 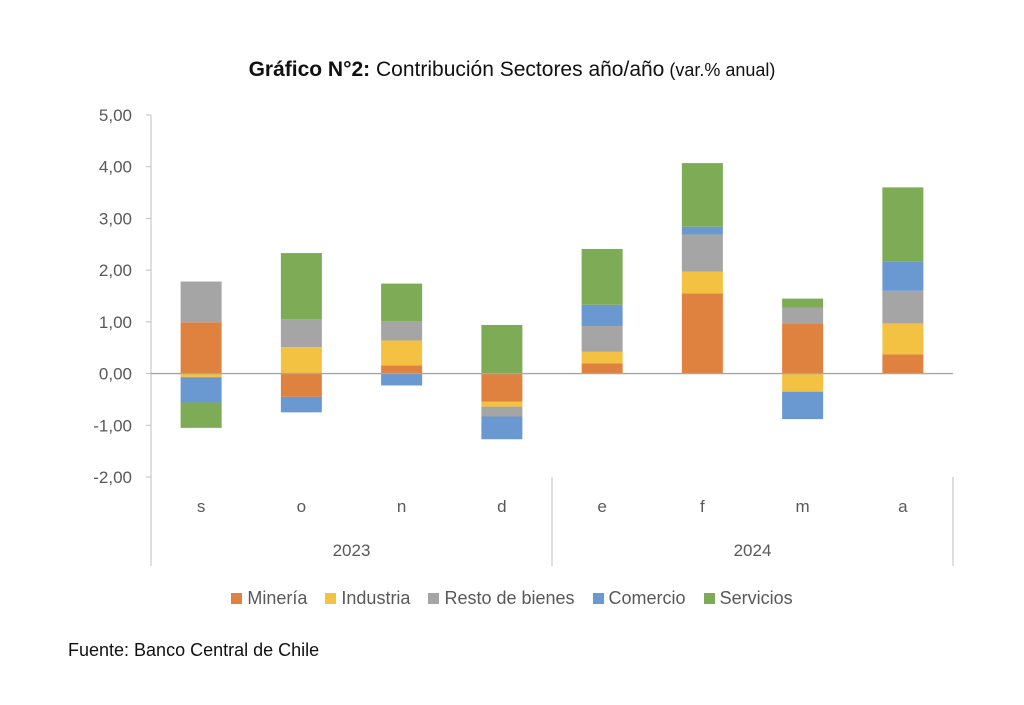 What do you see at coordinates (115, 115) in the screenshot?
I see `y-tick-label: 5,00` at bounding box center [115, 115].